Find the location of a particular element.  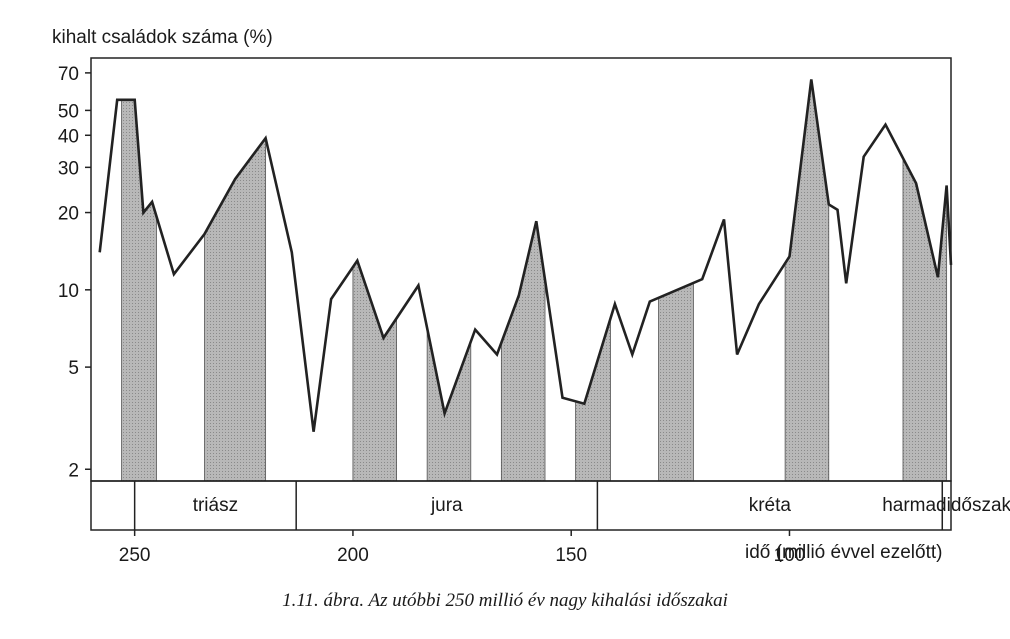

y-tick-label: 5 is located at coordinates (73, 368).